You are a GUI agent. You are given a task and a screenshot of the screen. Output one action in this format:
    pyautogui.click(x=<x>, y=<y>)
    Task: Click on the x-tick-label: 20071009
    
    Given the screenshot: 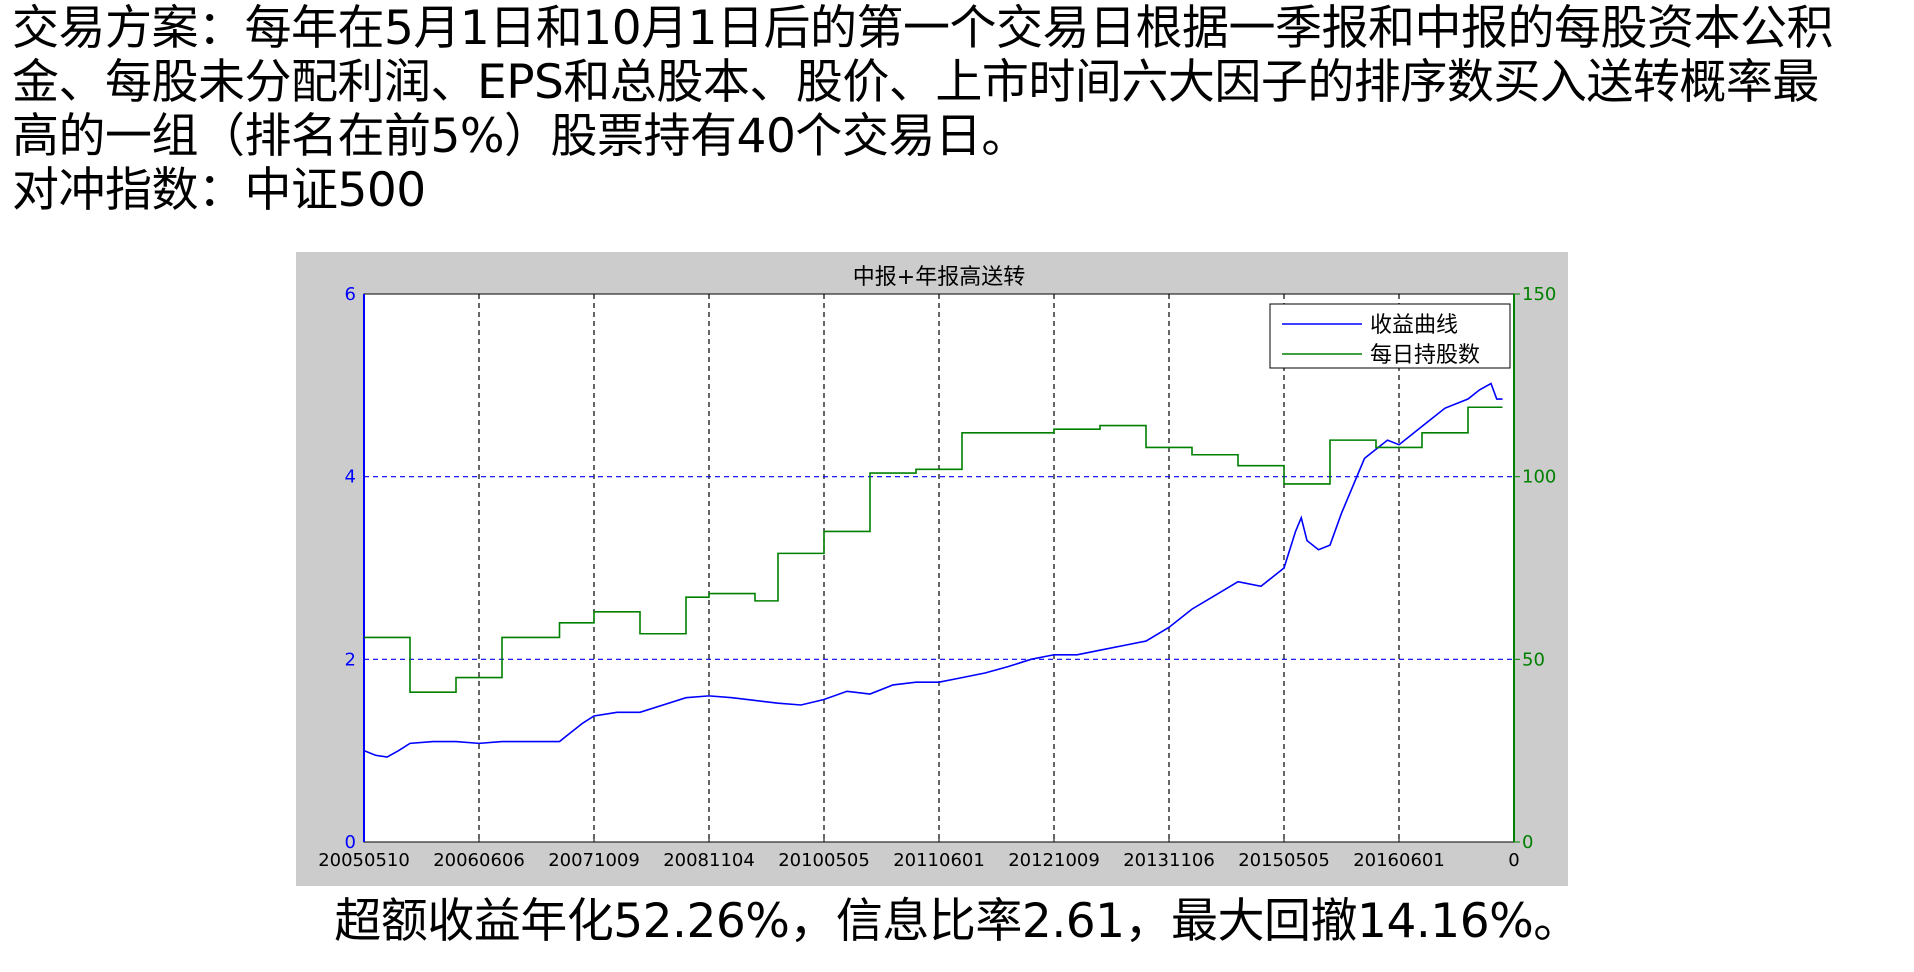 What is the action you would take?
    pyautogui.click(x=594, y=860)
    